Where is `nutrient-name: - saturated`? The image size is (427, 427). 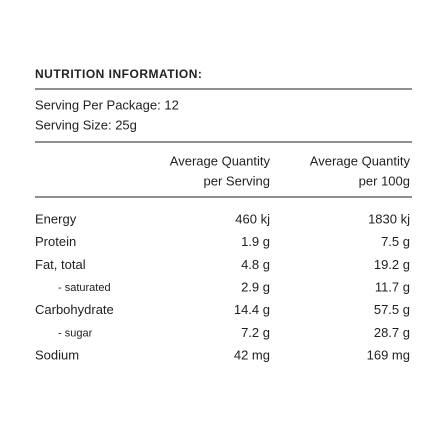
nutrient-name: - saturated is located at coordinates (84, 288).